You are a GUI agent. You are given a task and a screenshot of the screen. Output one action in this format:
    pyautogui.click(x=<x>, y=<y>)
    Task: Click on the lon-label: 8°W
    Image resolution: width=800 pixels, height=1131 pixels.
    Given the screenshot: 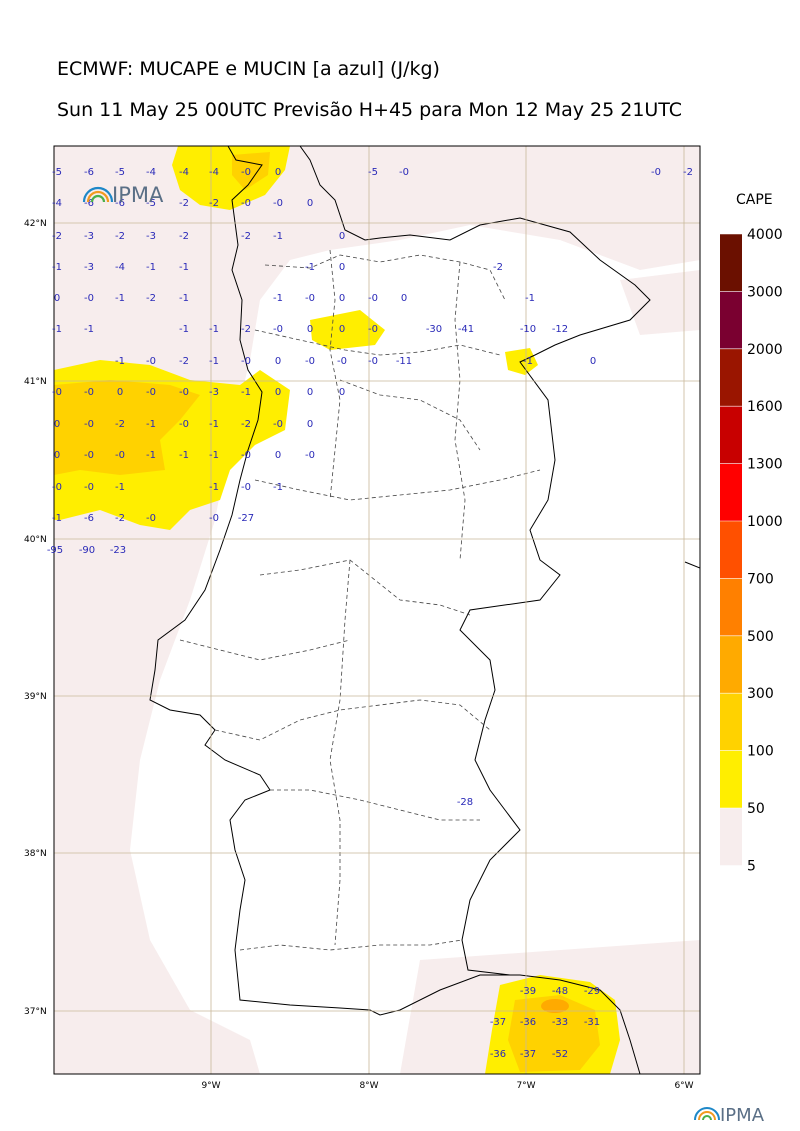 What is the action you would take?
    pyautogui.click(x=368, y=1086)
    